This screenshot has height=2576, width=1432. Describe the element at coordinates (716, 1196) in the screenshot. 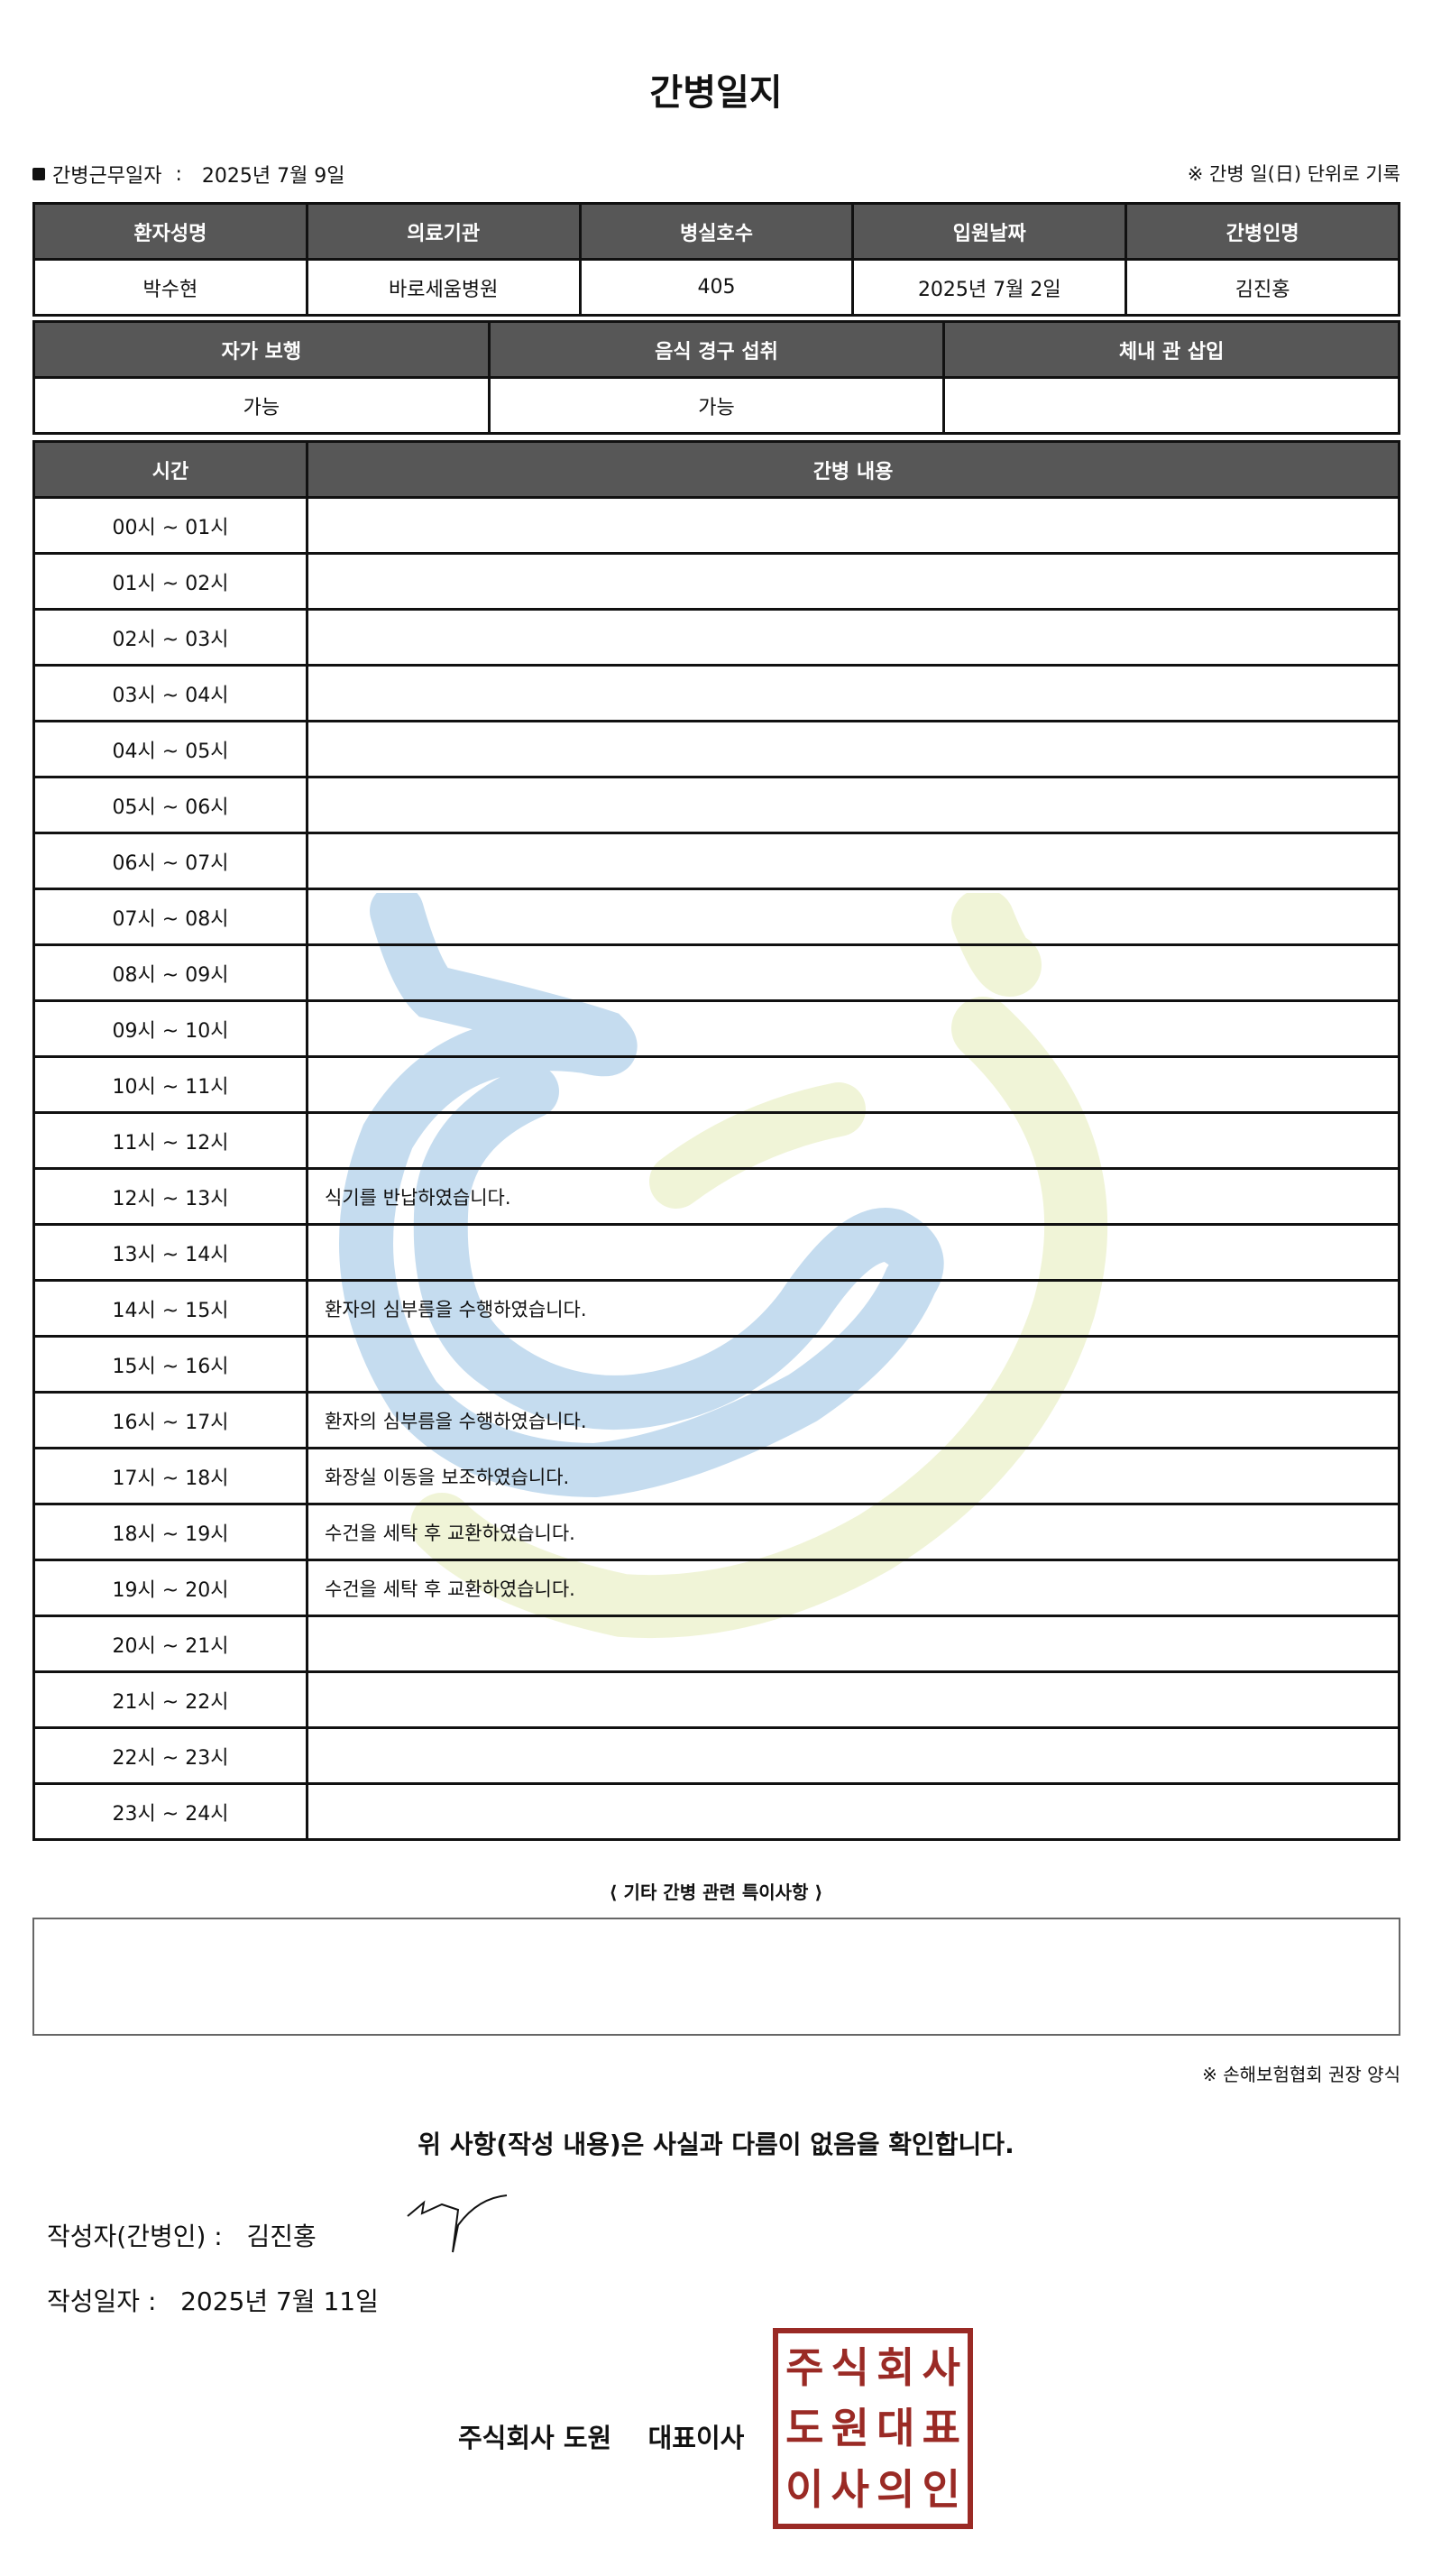

I see `table-row: 12시 ~ 13시 식기를 반납하였습니다.` at that location.